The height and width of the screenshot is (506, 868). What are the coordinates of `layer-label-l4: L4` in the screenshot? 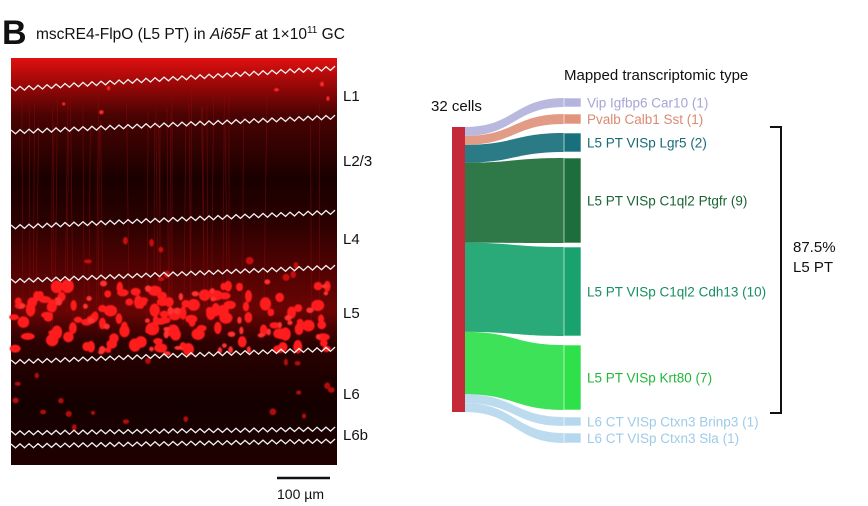 It's located at (351, 239).